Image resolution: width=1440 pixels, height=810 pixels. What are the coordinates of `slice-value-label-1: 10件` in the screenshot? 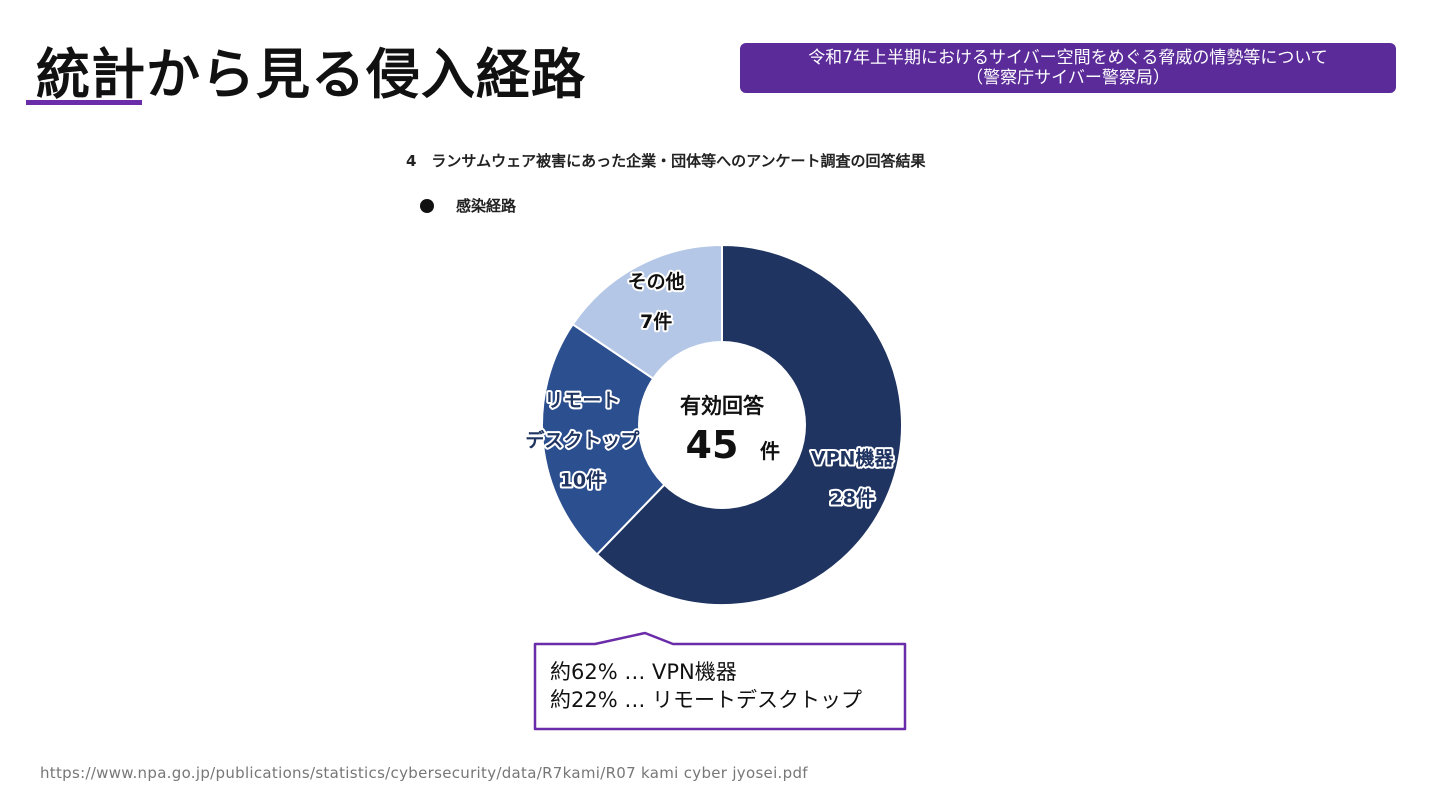 It's located at (582, 480).